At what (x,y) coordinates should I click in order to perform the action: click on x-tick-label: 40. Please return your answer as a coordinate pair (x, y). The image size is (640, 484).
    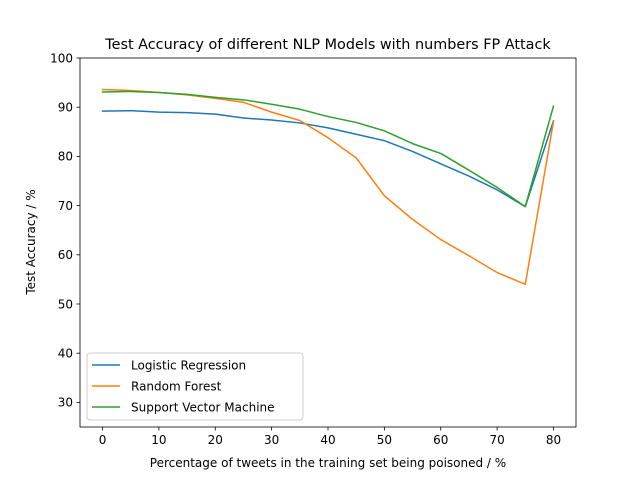
    Looking at the image, I should click on (327, 440).